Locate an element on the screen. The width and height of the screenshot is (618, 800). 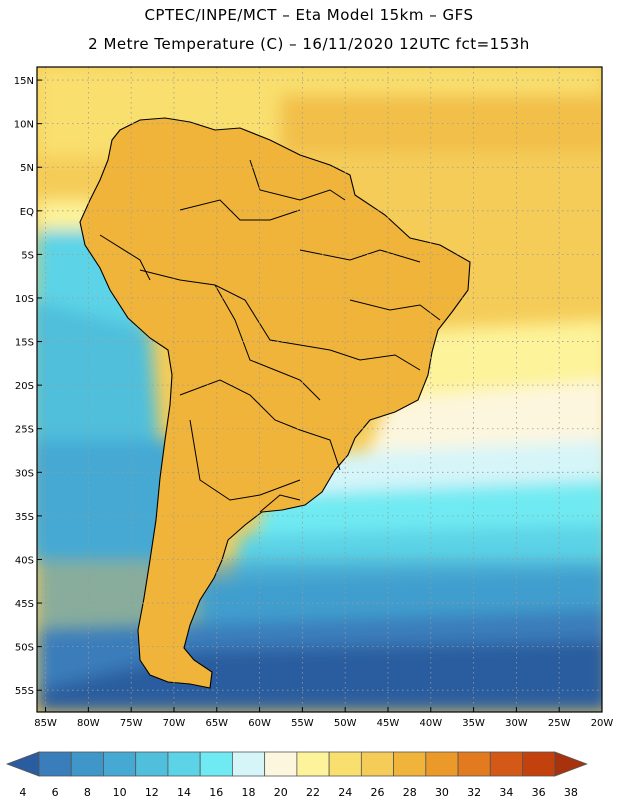
lon-label: 85W is located at coordinates (45, 723).